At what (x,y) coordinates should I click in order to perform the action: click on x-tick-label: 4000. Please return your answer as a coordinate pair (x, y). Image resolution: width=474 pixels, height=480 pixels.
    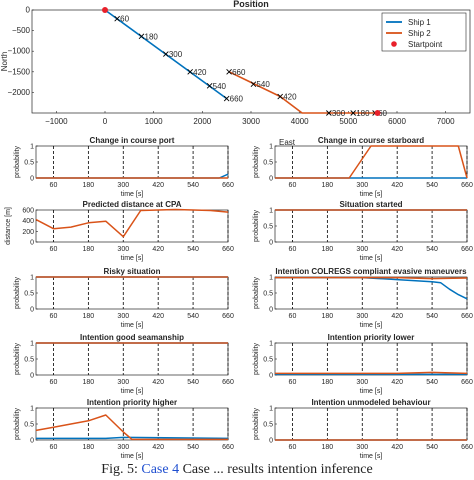
    Looking at the image, I should click on (300, 121).